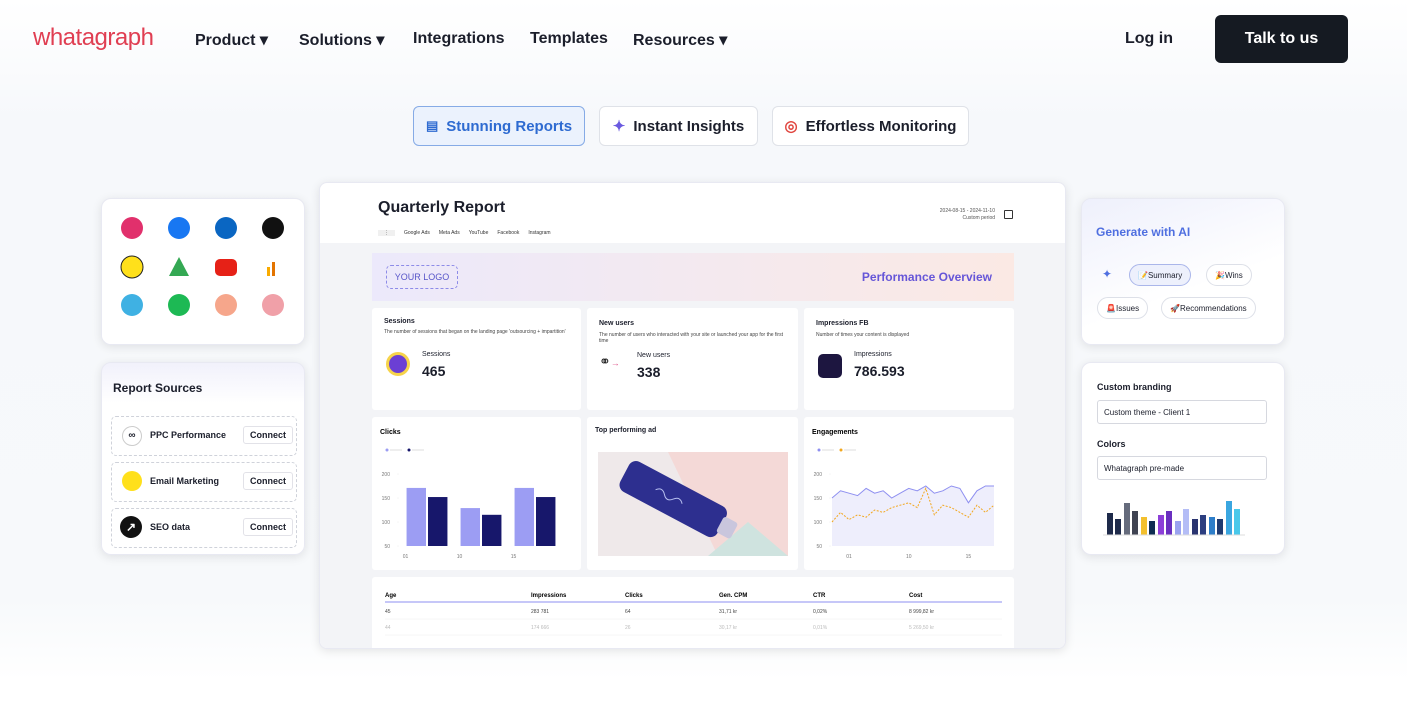 The height and width of the screenshot is (707, 1407). What do you see at coordinates (188, 435) in the screenshot?
I see `source-name: PPC Performance` at bounding box center [188, 435].